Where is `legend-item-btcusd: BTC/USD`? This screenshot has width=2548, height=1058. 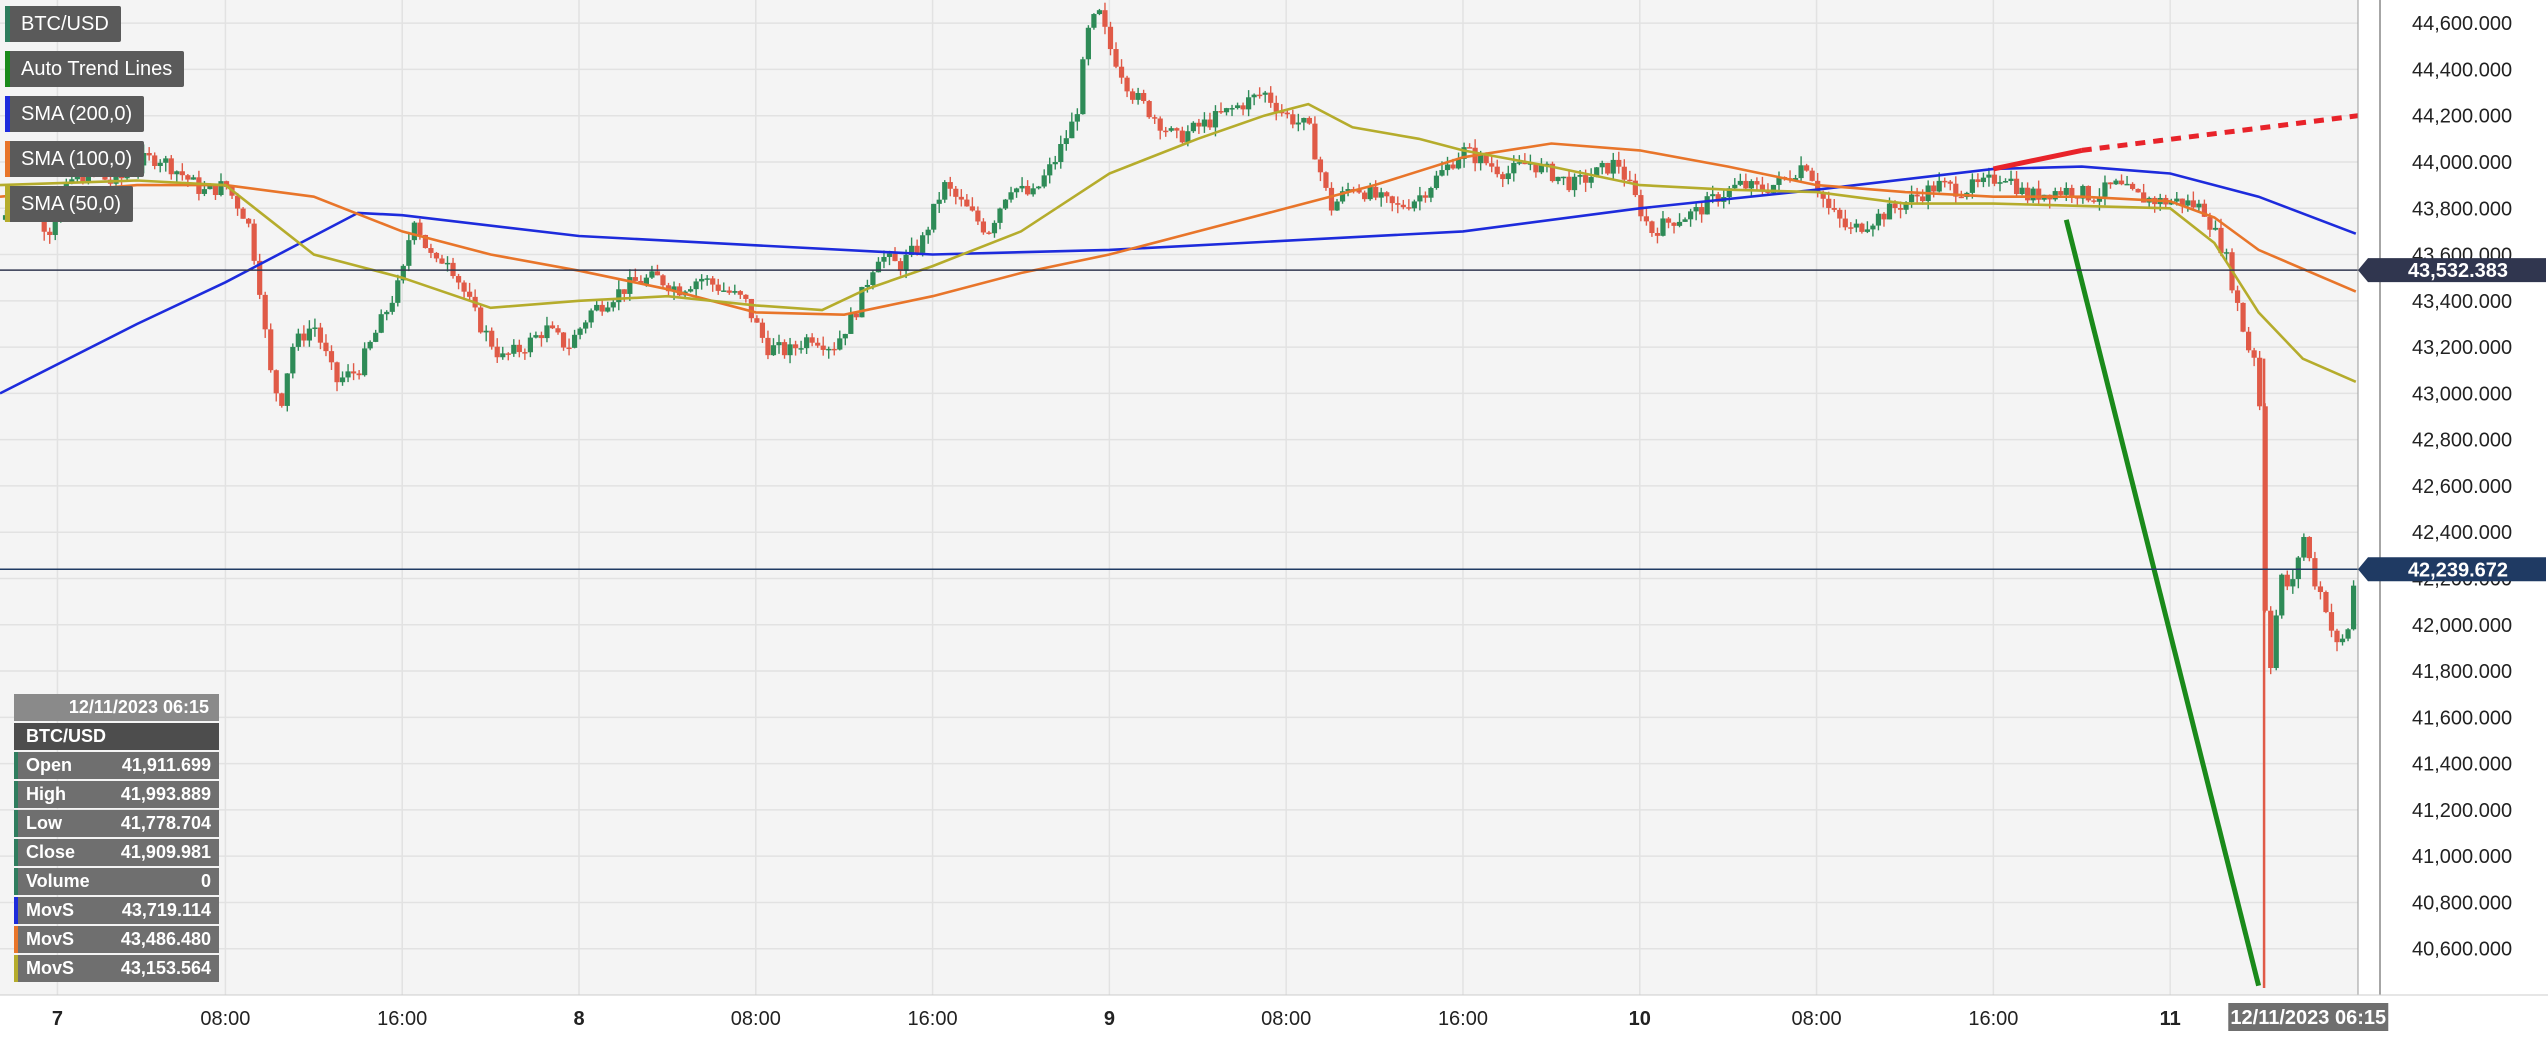
legend-item-btcusd: BTC/USD is located at coordinates (63, 24).